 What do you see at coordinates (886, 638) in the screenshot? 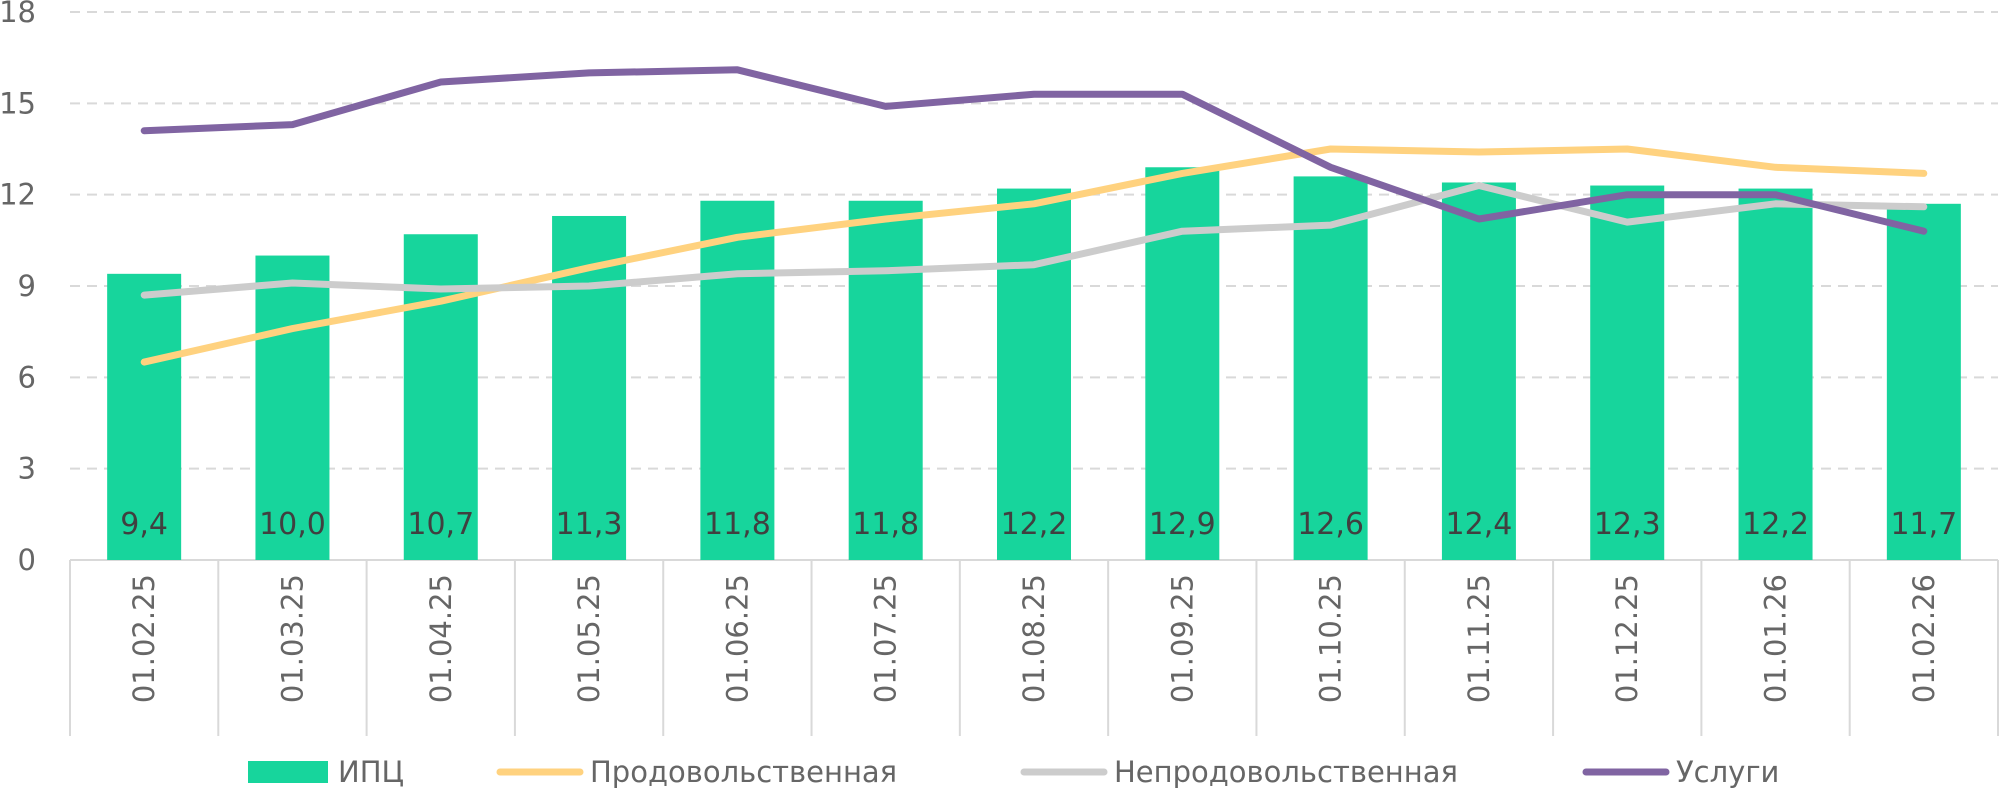
I see `x-tick-label: 01.07.25` at bounding box center [886, 638].